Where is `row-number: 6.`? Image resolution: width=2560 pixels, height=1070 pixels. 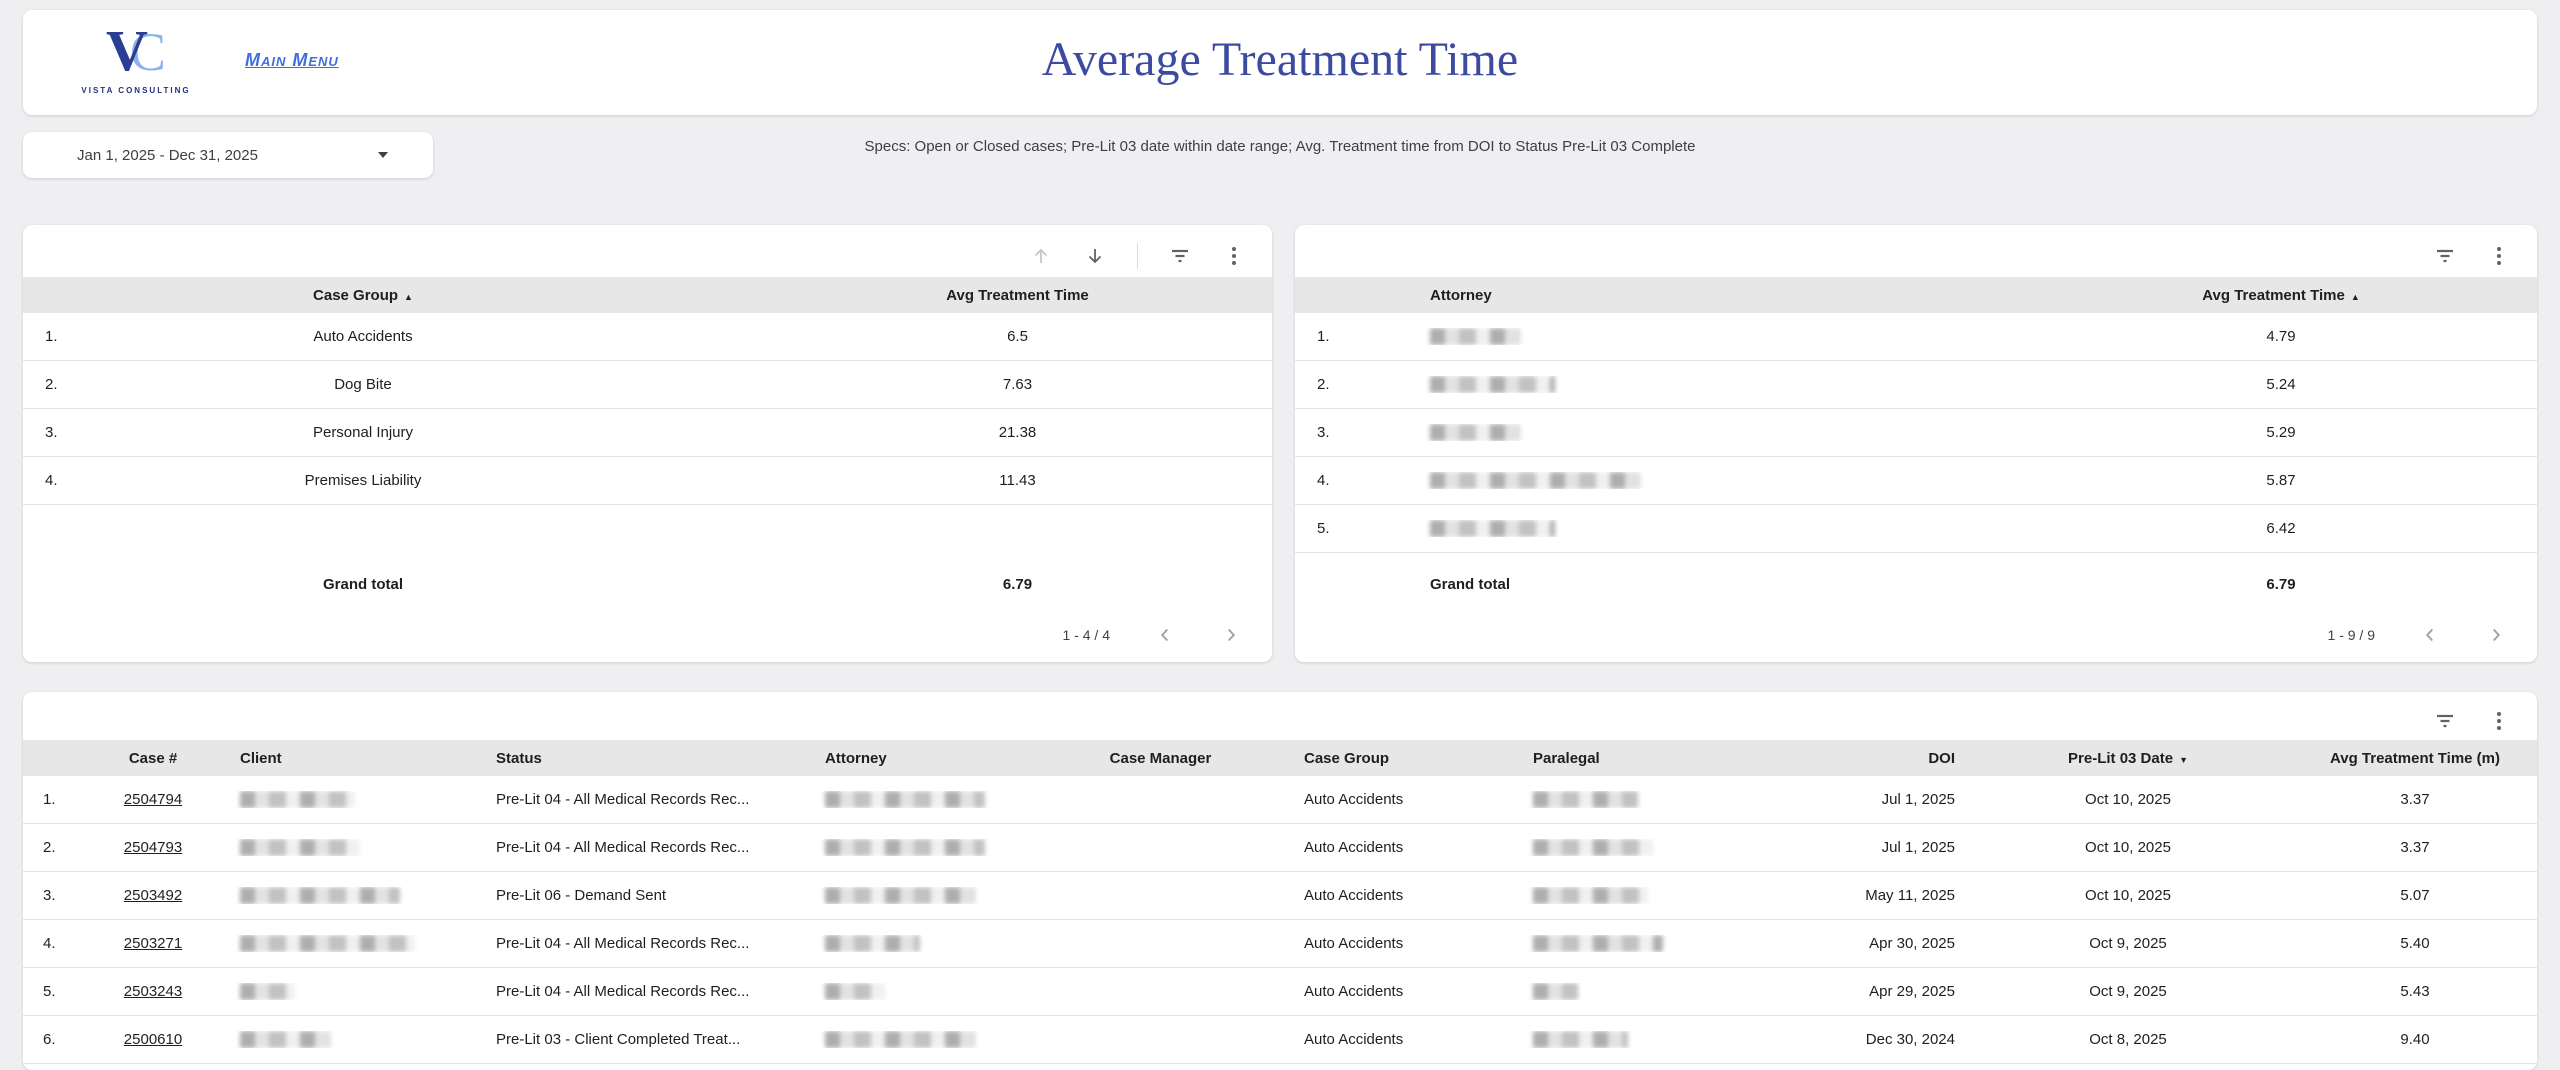
row-number: 6. is located at coordinates (49, 1039).